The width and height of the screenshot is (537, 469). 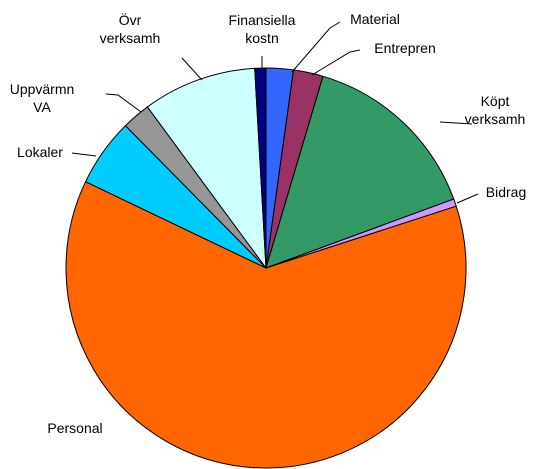 I want to click on slice-label: Övr verksamh, so click(x=130, y=29).